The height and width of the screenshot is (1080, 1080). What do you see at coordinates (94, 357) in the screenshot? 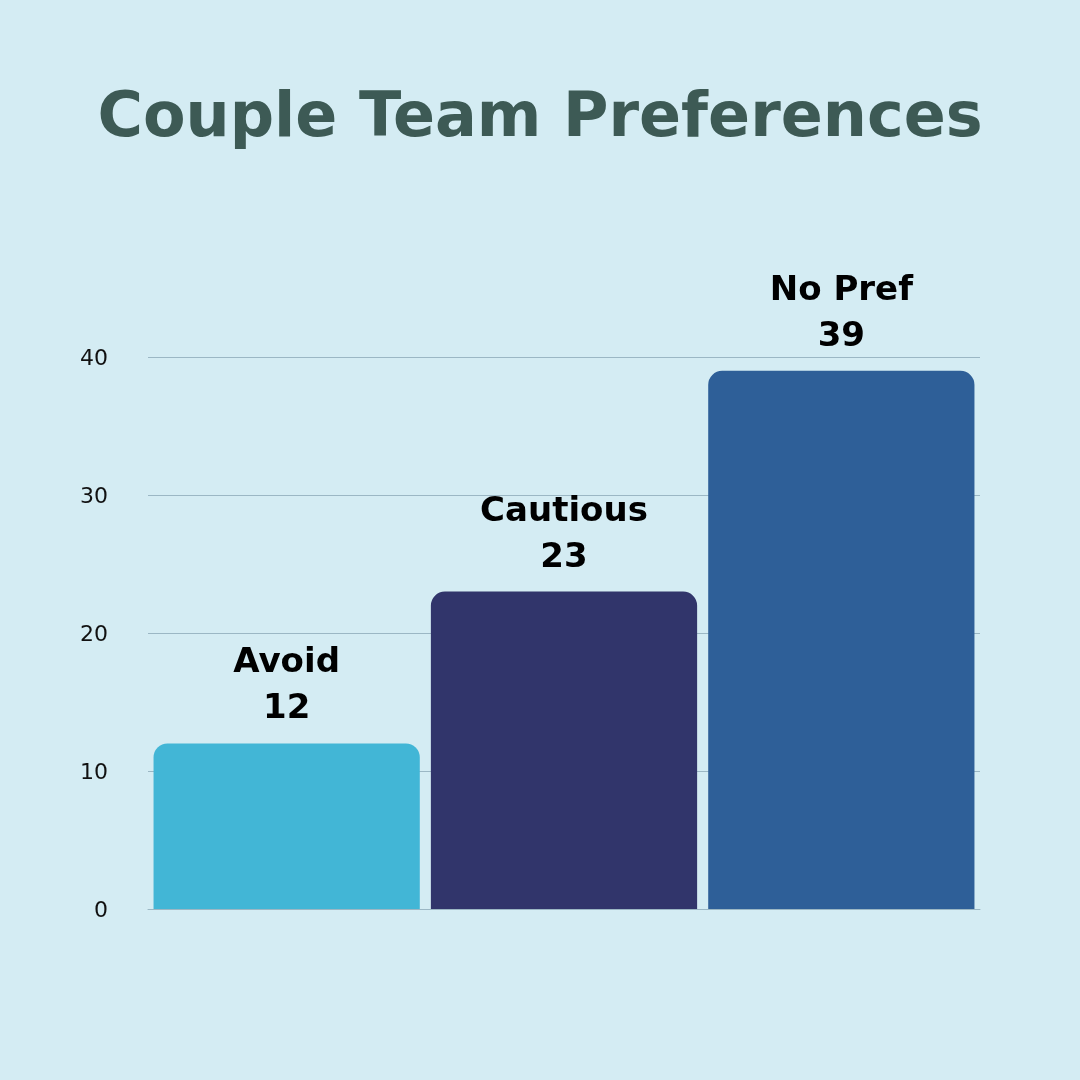
I see `y-tick-label: 40` at bounding box center [94, 357].